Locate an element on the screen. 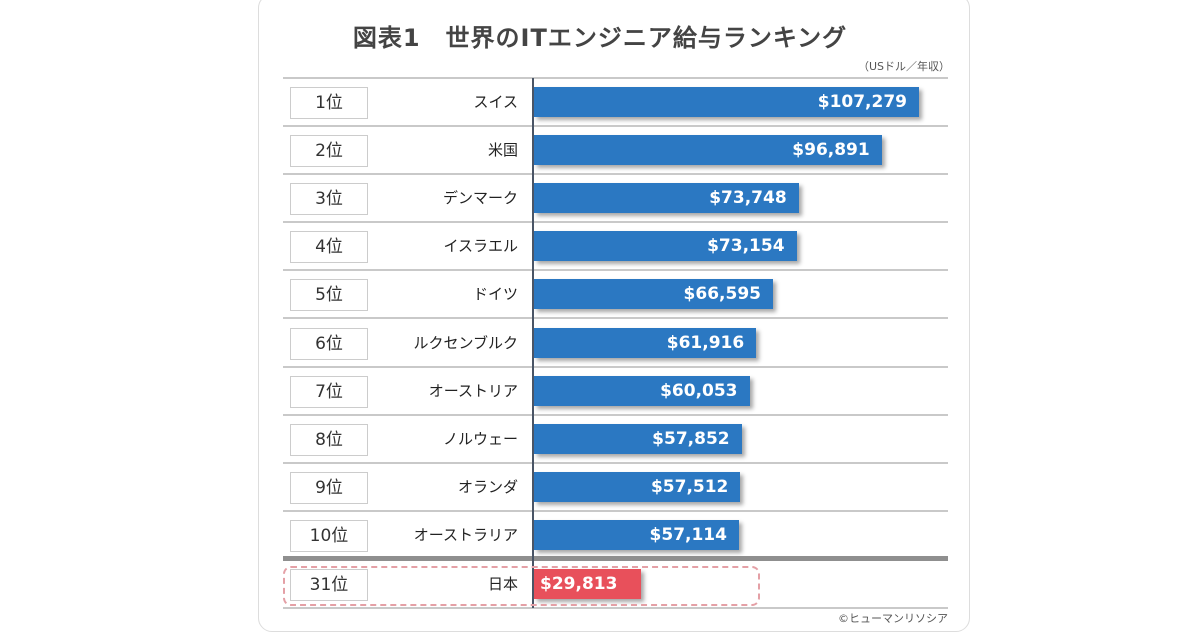 The height and width of the screenshot is (632, 1200). rank-box: 7位 is located at coordinates (329, 391).